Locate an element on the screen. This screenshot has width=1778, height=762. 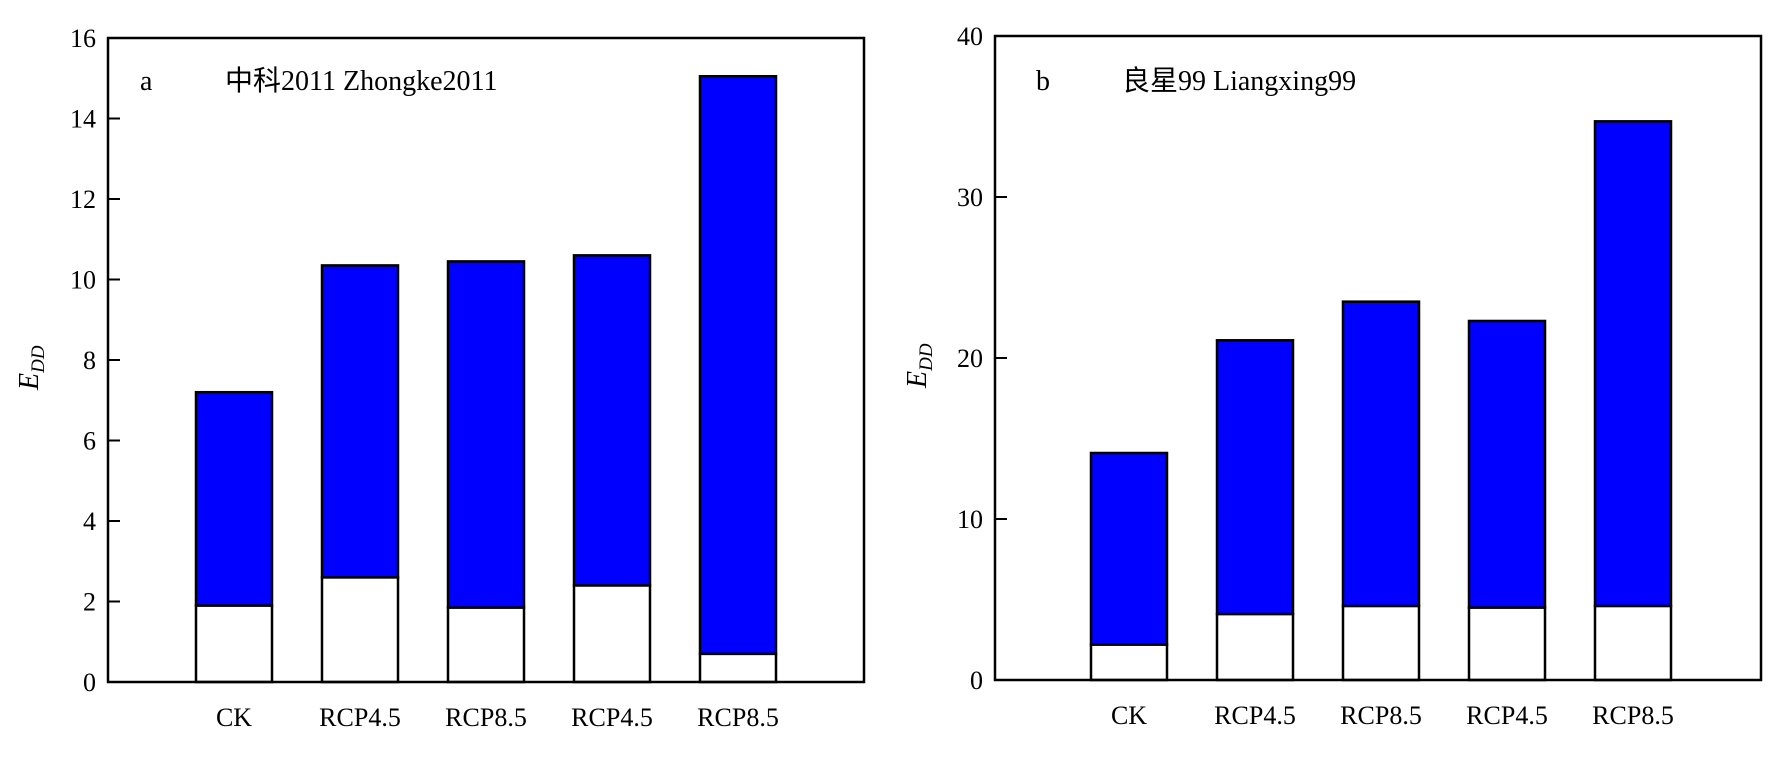
panel-title: 良星99 Liangxing99 is located at coordinates (1239, 81).